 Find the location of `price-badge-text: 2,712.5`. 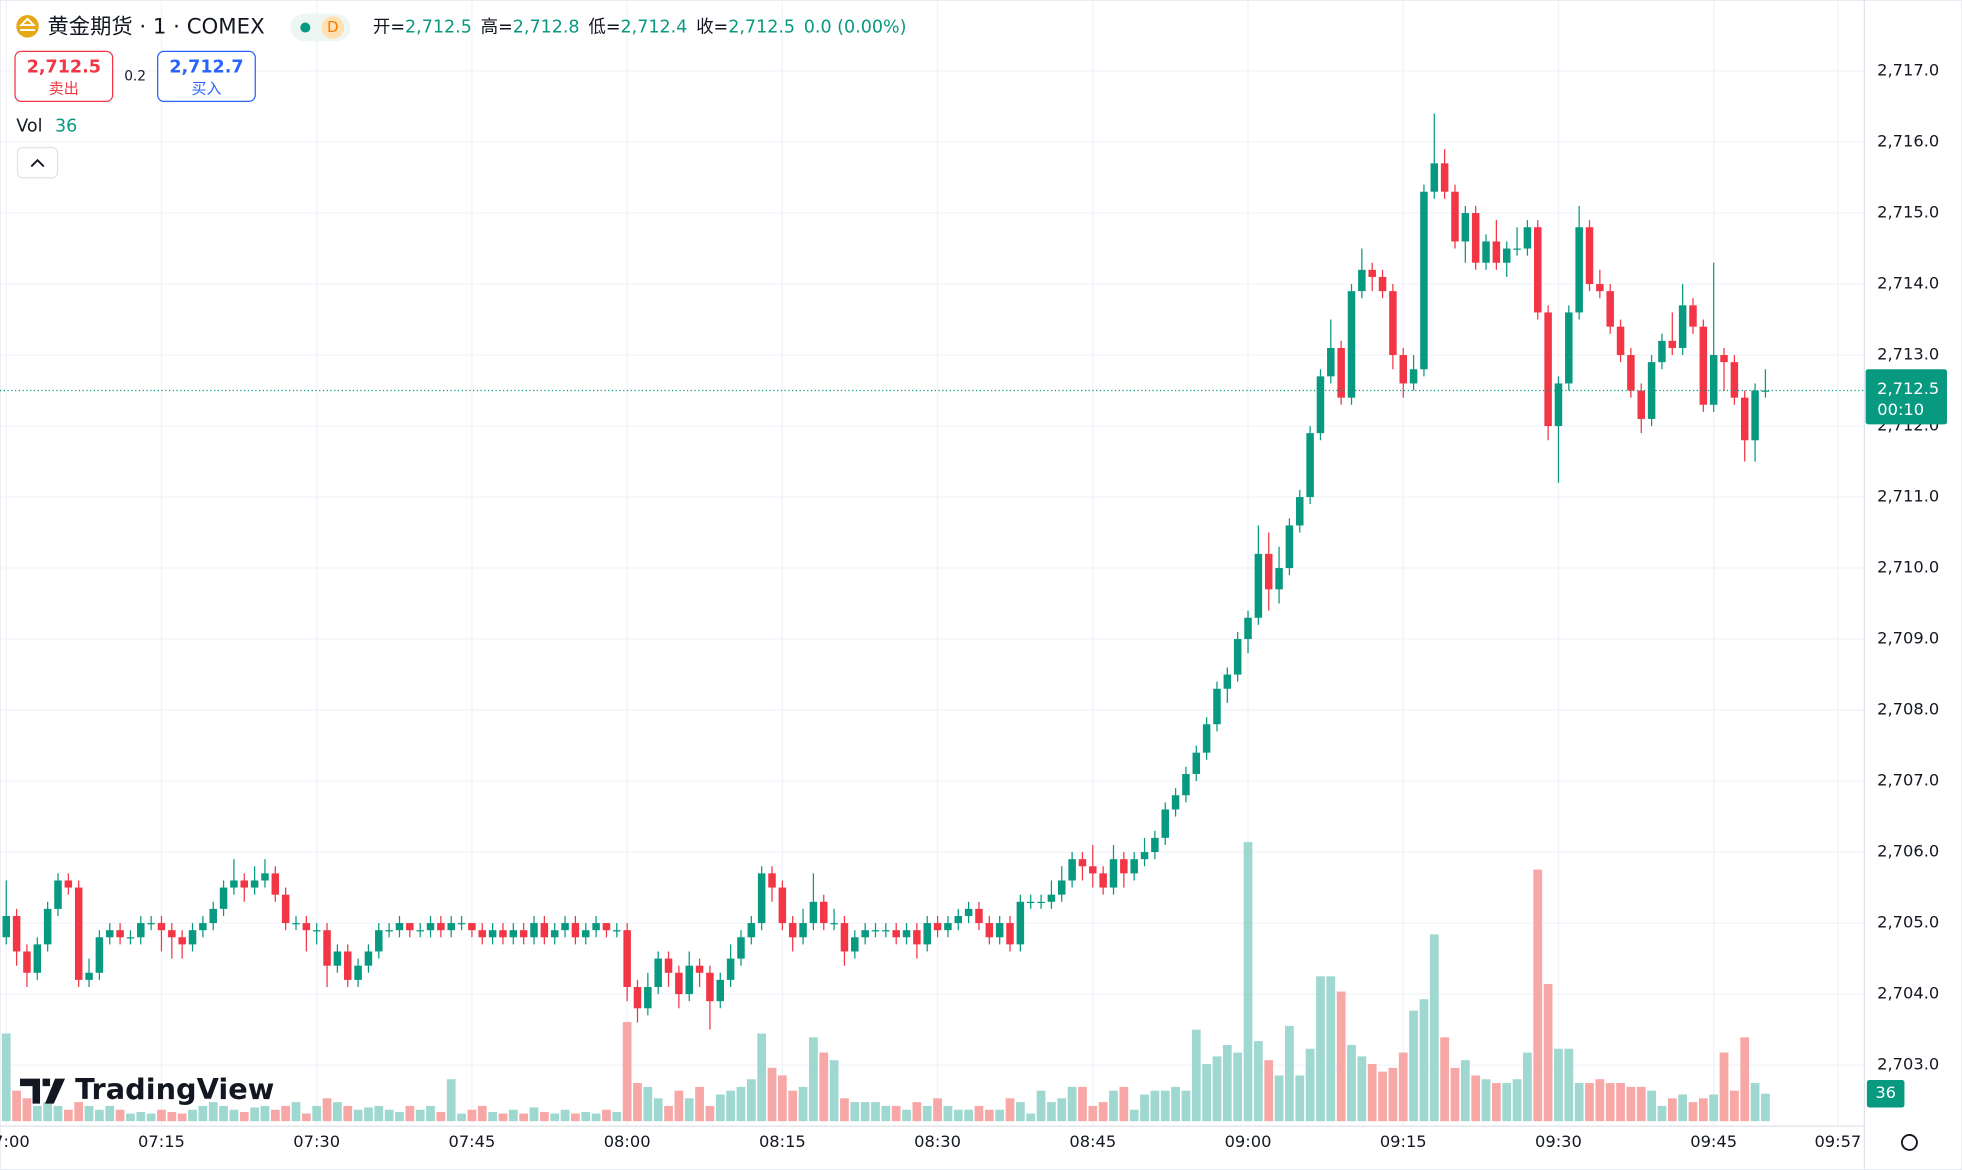

price-badge-text: 2,712.5 is located at coordinates (1908, 388).